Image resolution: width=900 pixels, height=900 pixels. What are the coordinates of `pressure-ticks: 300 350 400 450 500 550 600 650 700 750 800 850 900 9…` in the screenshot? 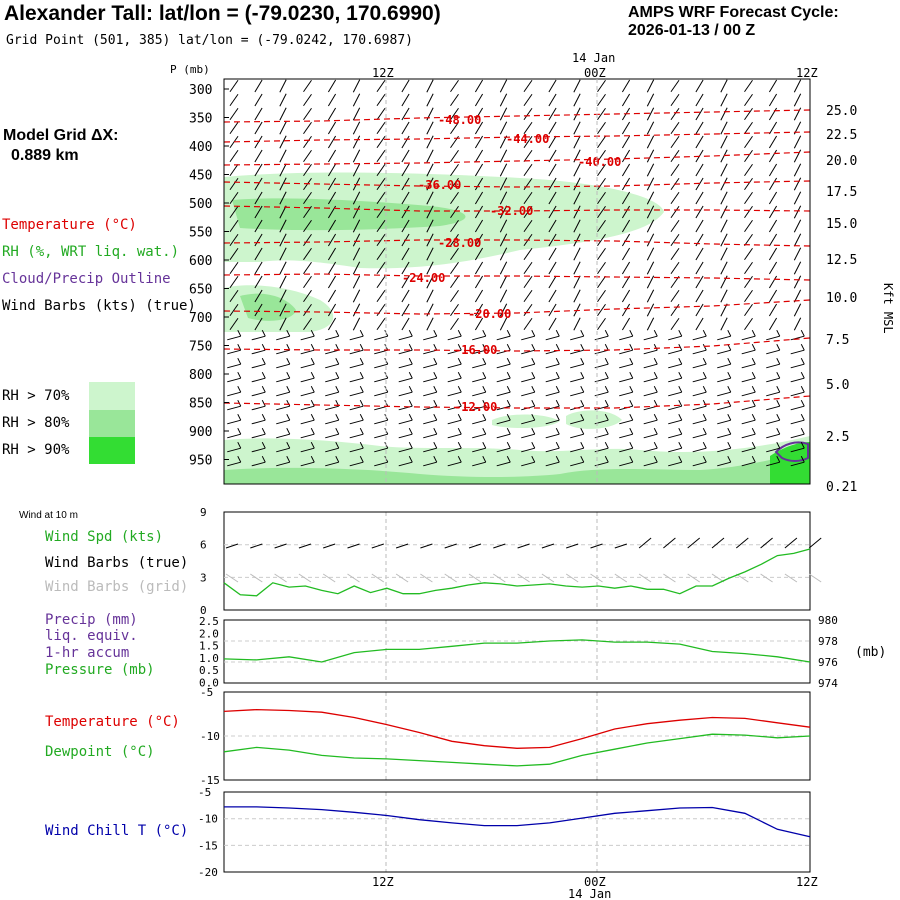 It's located at (209, 276).